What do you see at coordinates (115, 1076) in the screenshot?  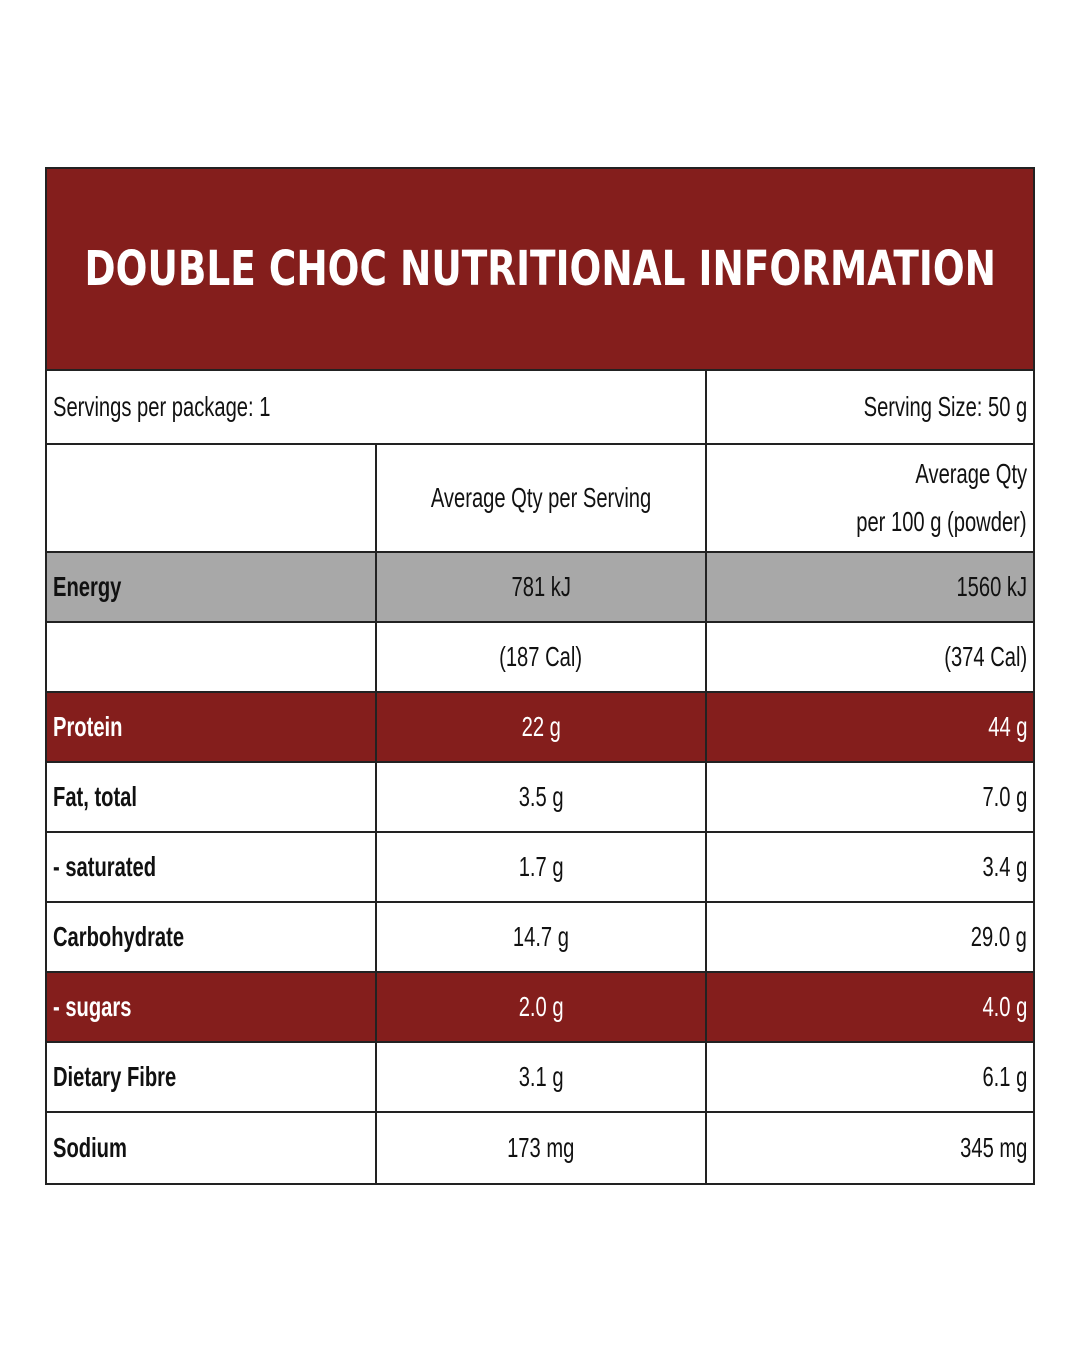 I see `nutrient-label: Dietary Fibre` at bounding box center [115, 1076].